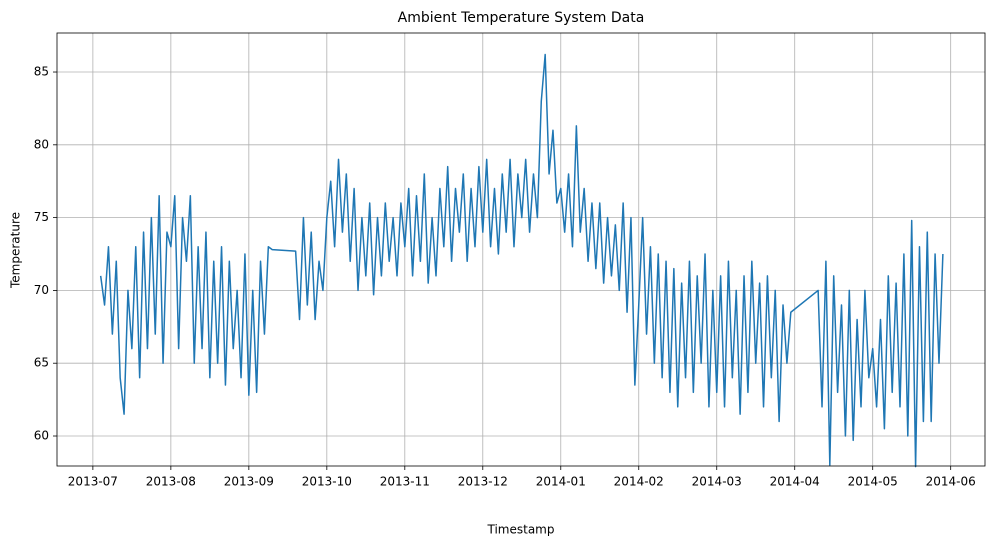  I want to click on x-tick-label: 2014-06, so click(951, 482).